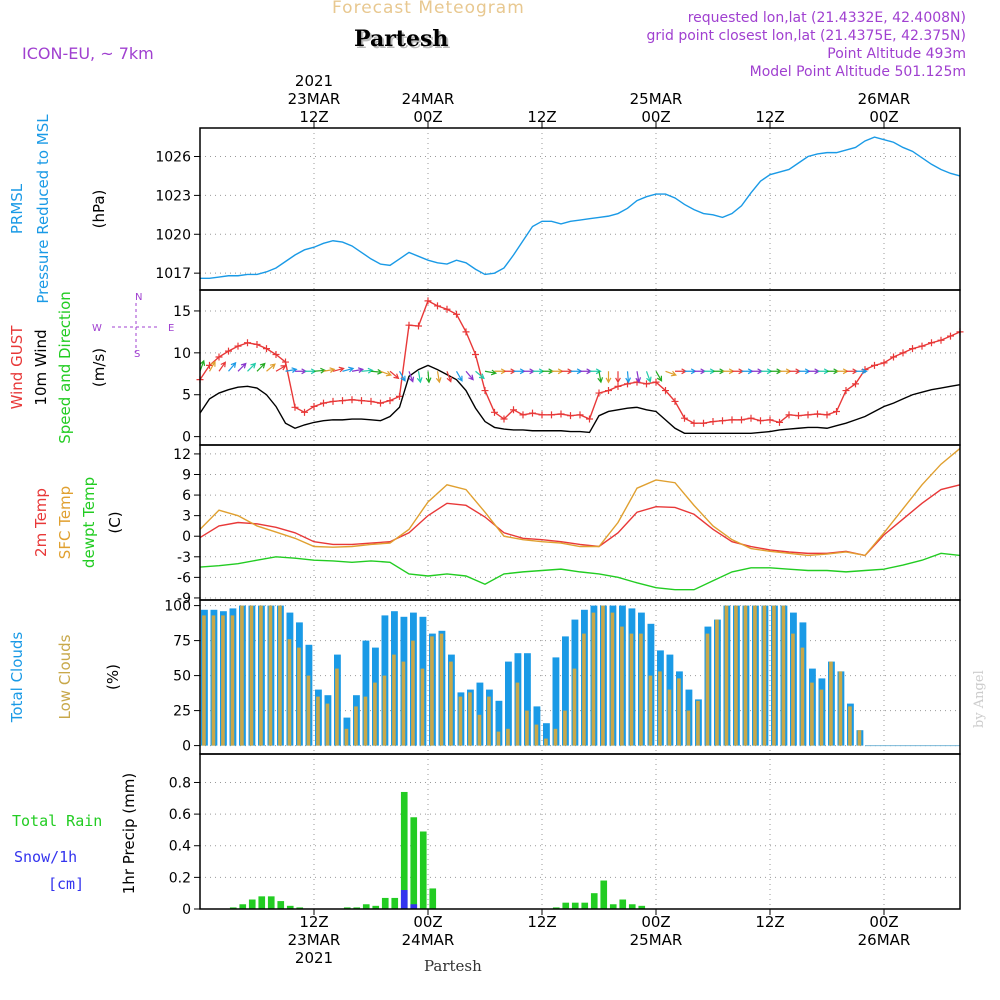 The height and width of the screenshot is (1000, 1000). I want to click on temperature-ytick-label: 6, so click(186, 496).